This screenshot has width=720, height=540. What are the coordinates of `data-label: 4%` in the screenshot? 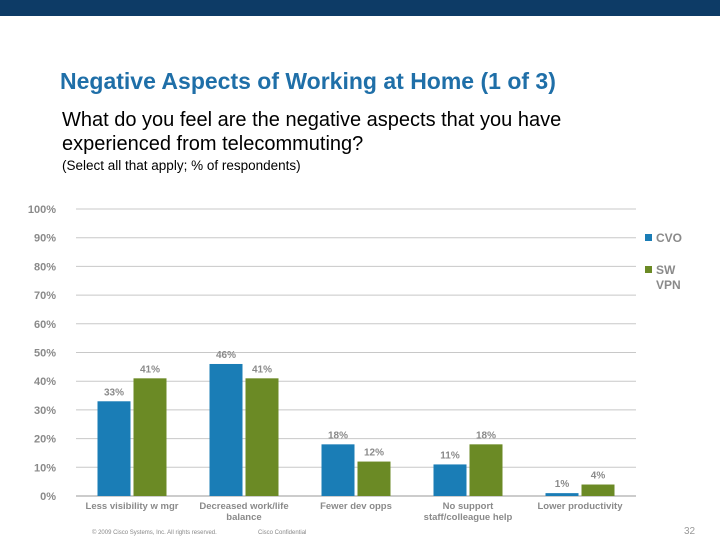 It's located at (598, 476).